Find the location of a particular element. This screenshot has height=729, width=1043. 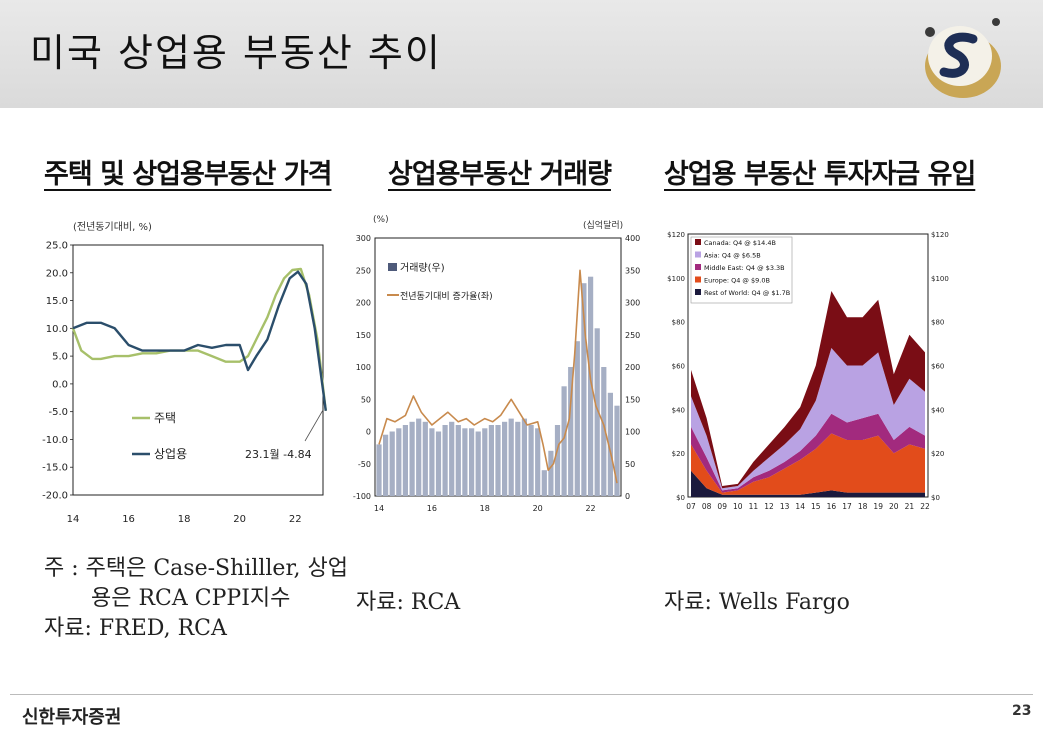

y-right-tick-label: $40 is located at coordinates (937, 410).